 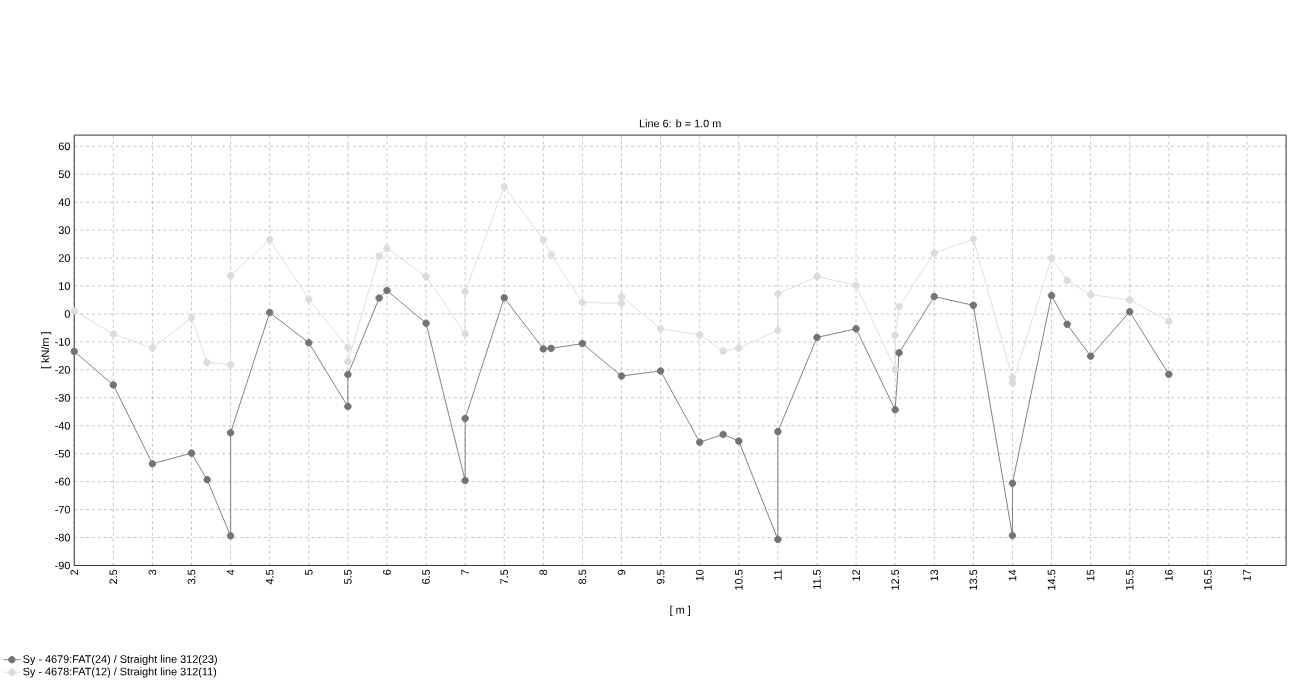 I want to click on x-tick-label: 13, so click(x=934, y=575).